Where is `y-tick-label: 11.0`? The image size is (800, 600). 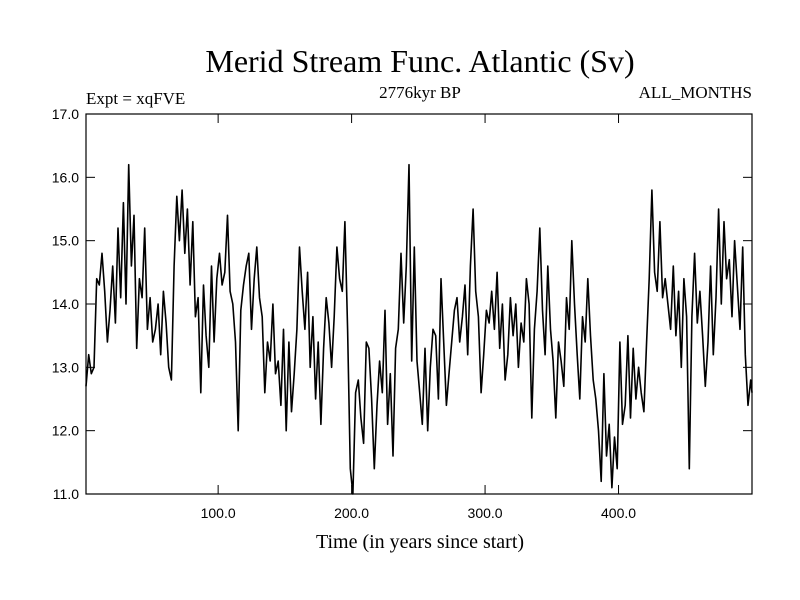 y-tick-label: 11.0 is located at coordinates (66, 494).